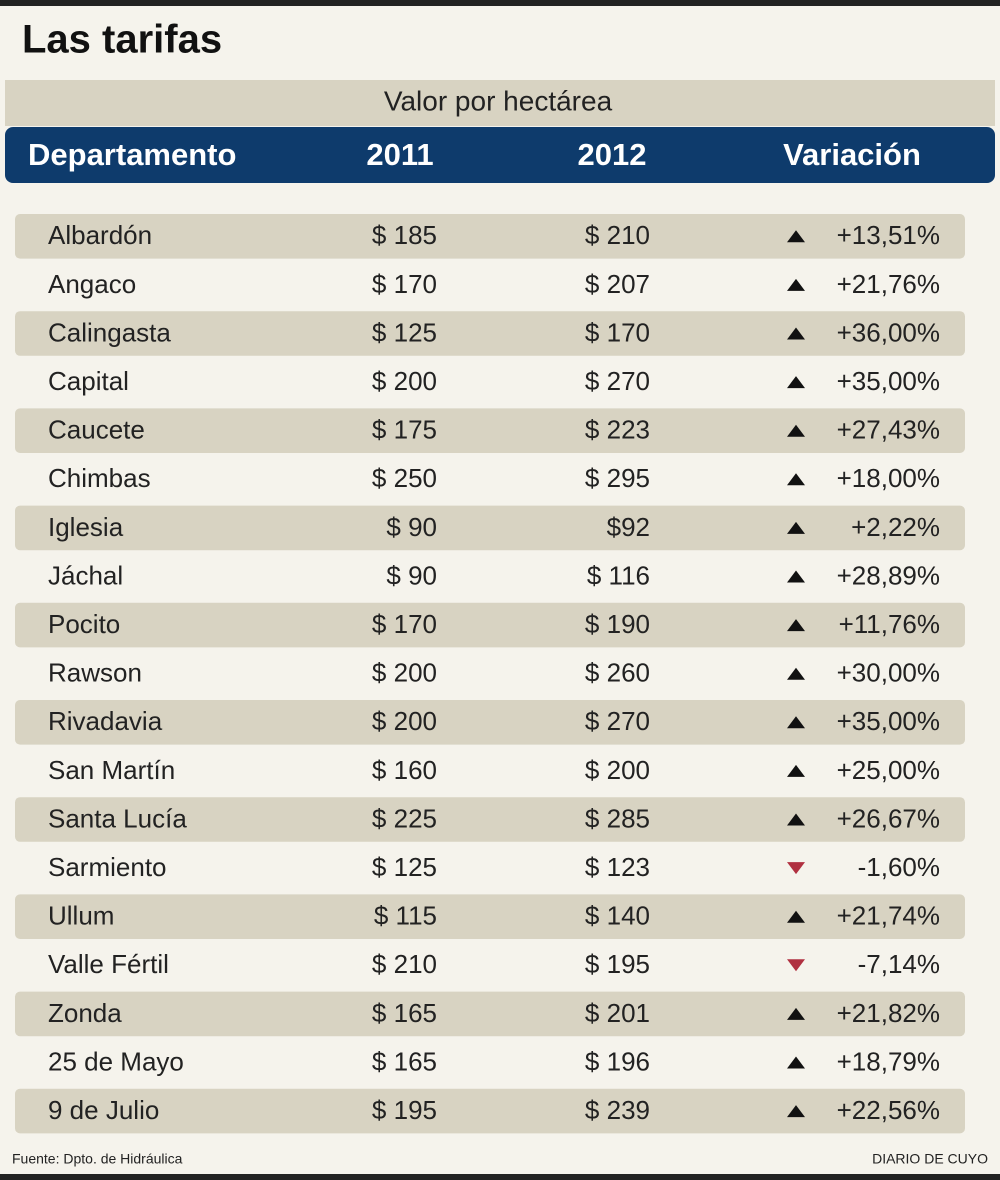 The width and height of the screenshot is (1000, 1180). Describe the element at coordinates (404, 430) in the screenshot. I see `cell: $ 175` at that location.